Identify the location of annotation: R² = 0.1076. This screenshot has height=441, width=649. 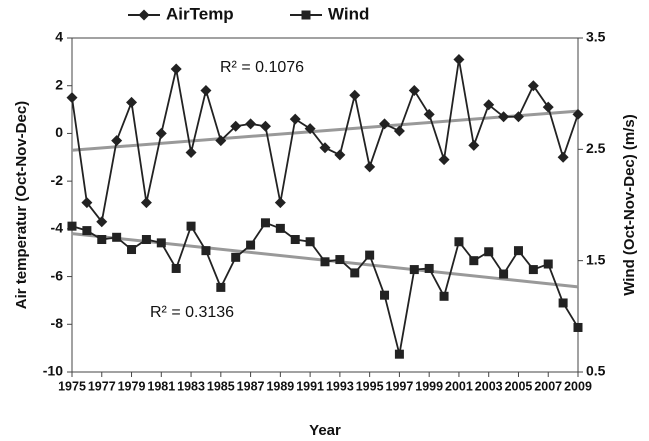
(262, 67).